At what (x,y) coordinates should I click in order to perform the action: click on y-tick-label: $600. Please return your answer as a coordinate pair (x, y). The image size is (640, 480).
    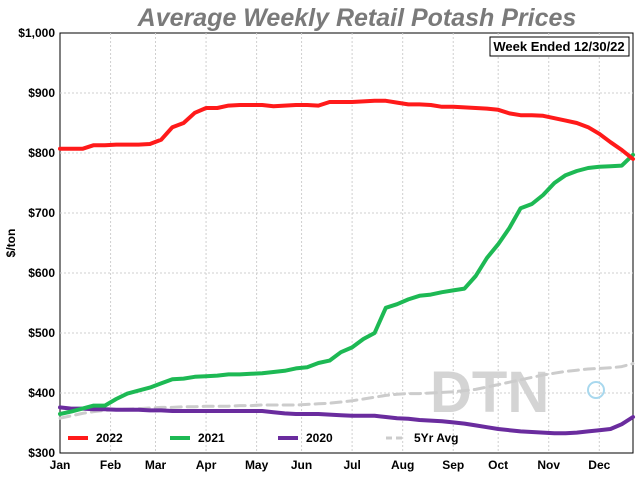
    Looking at the image, I should click on (41, 273).